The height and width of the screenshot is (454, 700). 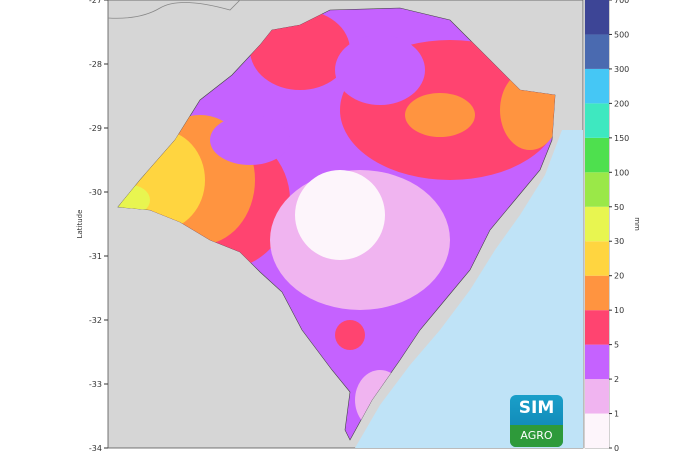 What do you see at coordinates (621, 103) in the screenshot?
I see `colorbar-tick-label: 200` at bounding box center [621, 103].